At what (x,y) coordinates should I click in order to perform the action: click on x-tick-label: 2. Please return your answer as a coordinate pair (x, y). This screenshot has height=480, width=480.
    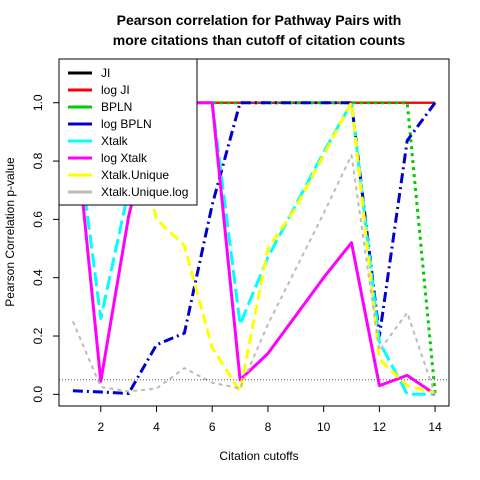
    Looking at the image, I should click on (100, 427).